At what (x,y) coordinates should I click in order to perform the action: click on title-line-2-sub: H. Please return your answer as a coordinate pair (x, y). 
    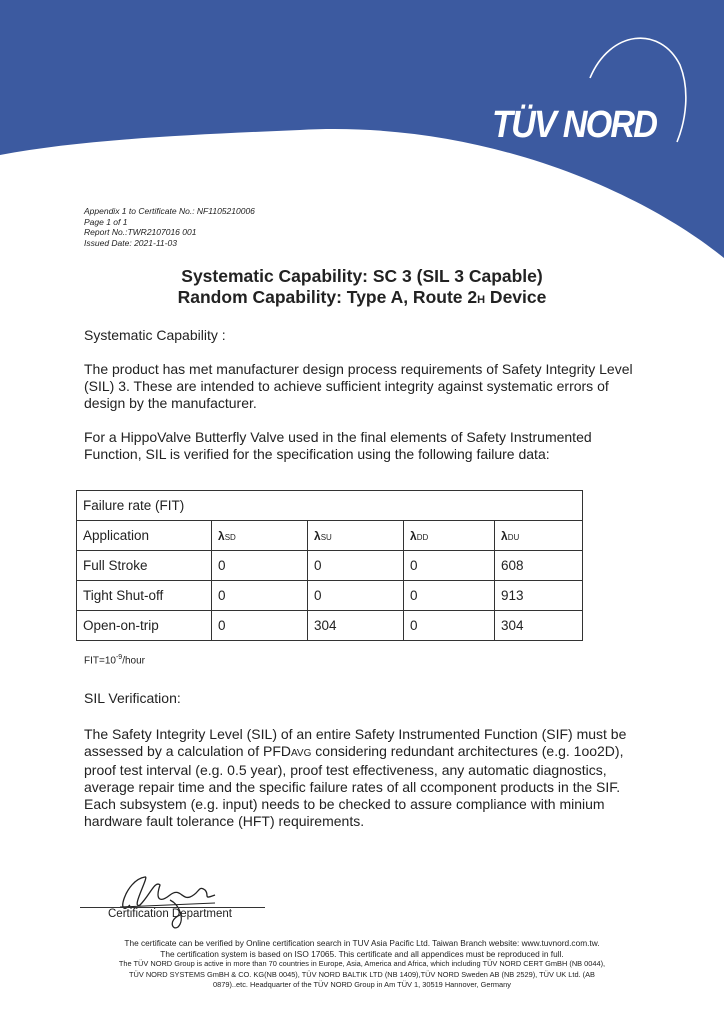
    Looking at the image, I should click on (481, 300).